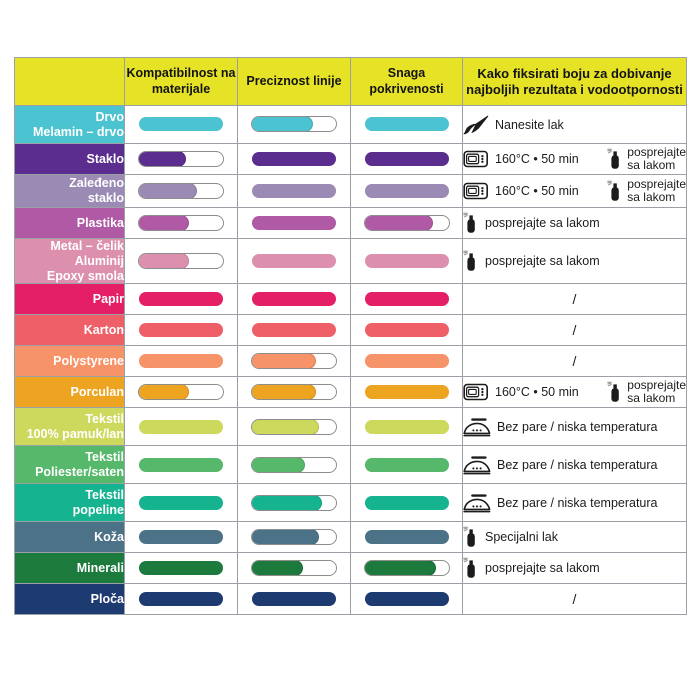 Image resolution: width=700 pixels, height=700 pixels. I want to click on material-label-3: Zaleđeno staklo, so click(69, 191).